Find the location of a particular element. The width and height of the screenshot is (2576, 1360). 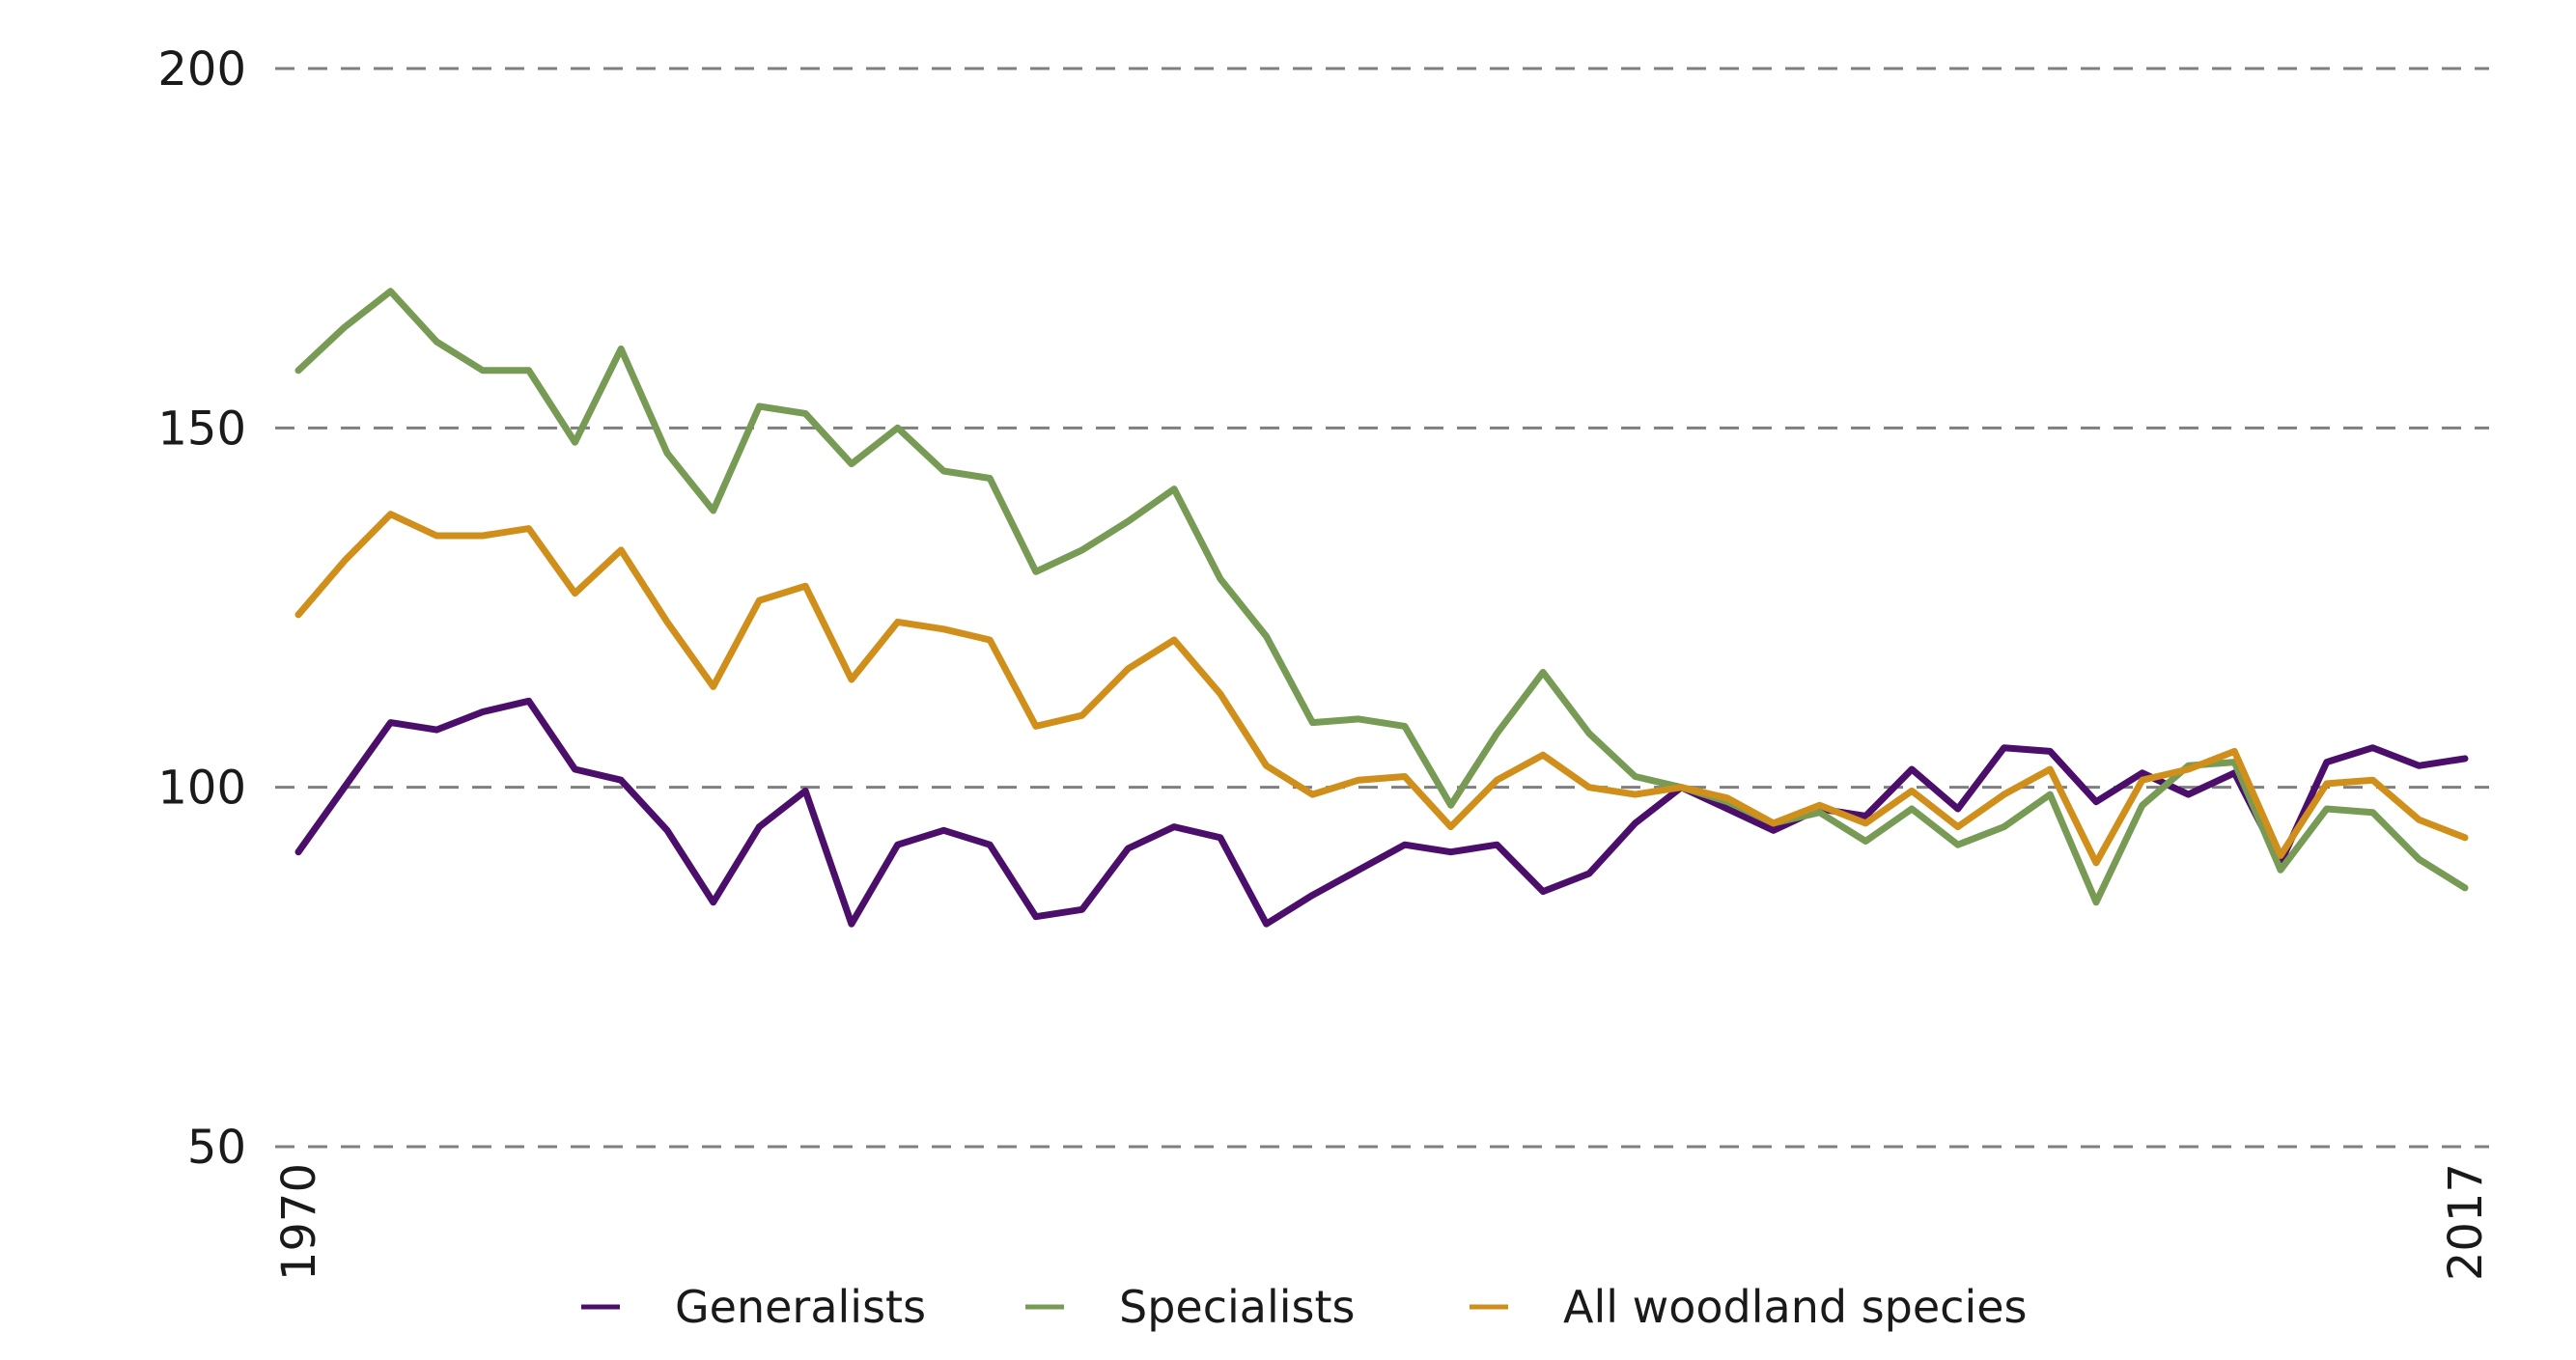

x-axis-ticks: 1970 2017 is located at coordinates (1383, 1222).